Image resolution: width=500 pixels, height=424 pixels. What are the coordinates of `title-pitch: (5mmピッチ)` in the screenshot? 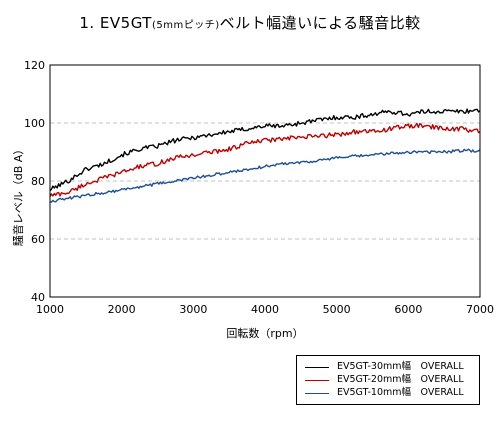 It's located at (185, 25).